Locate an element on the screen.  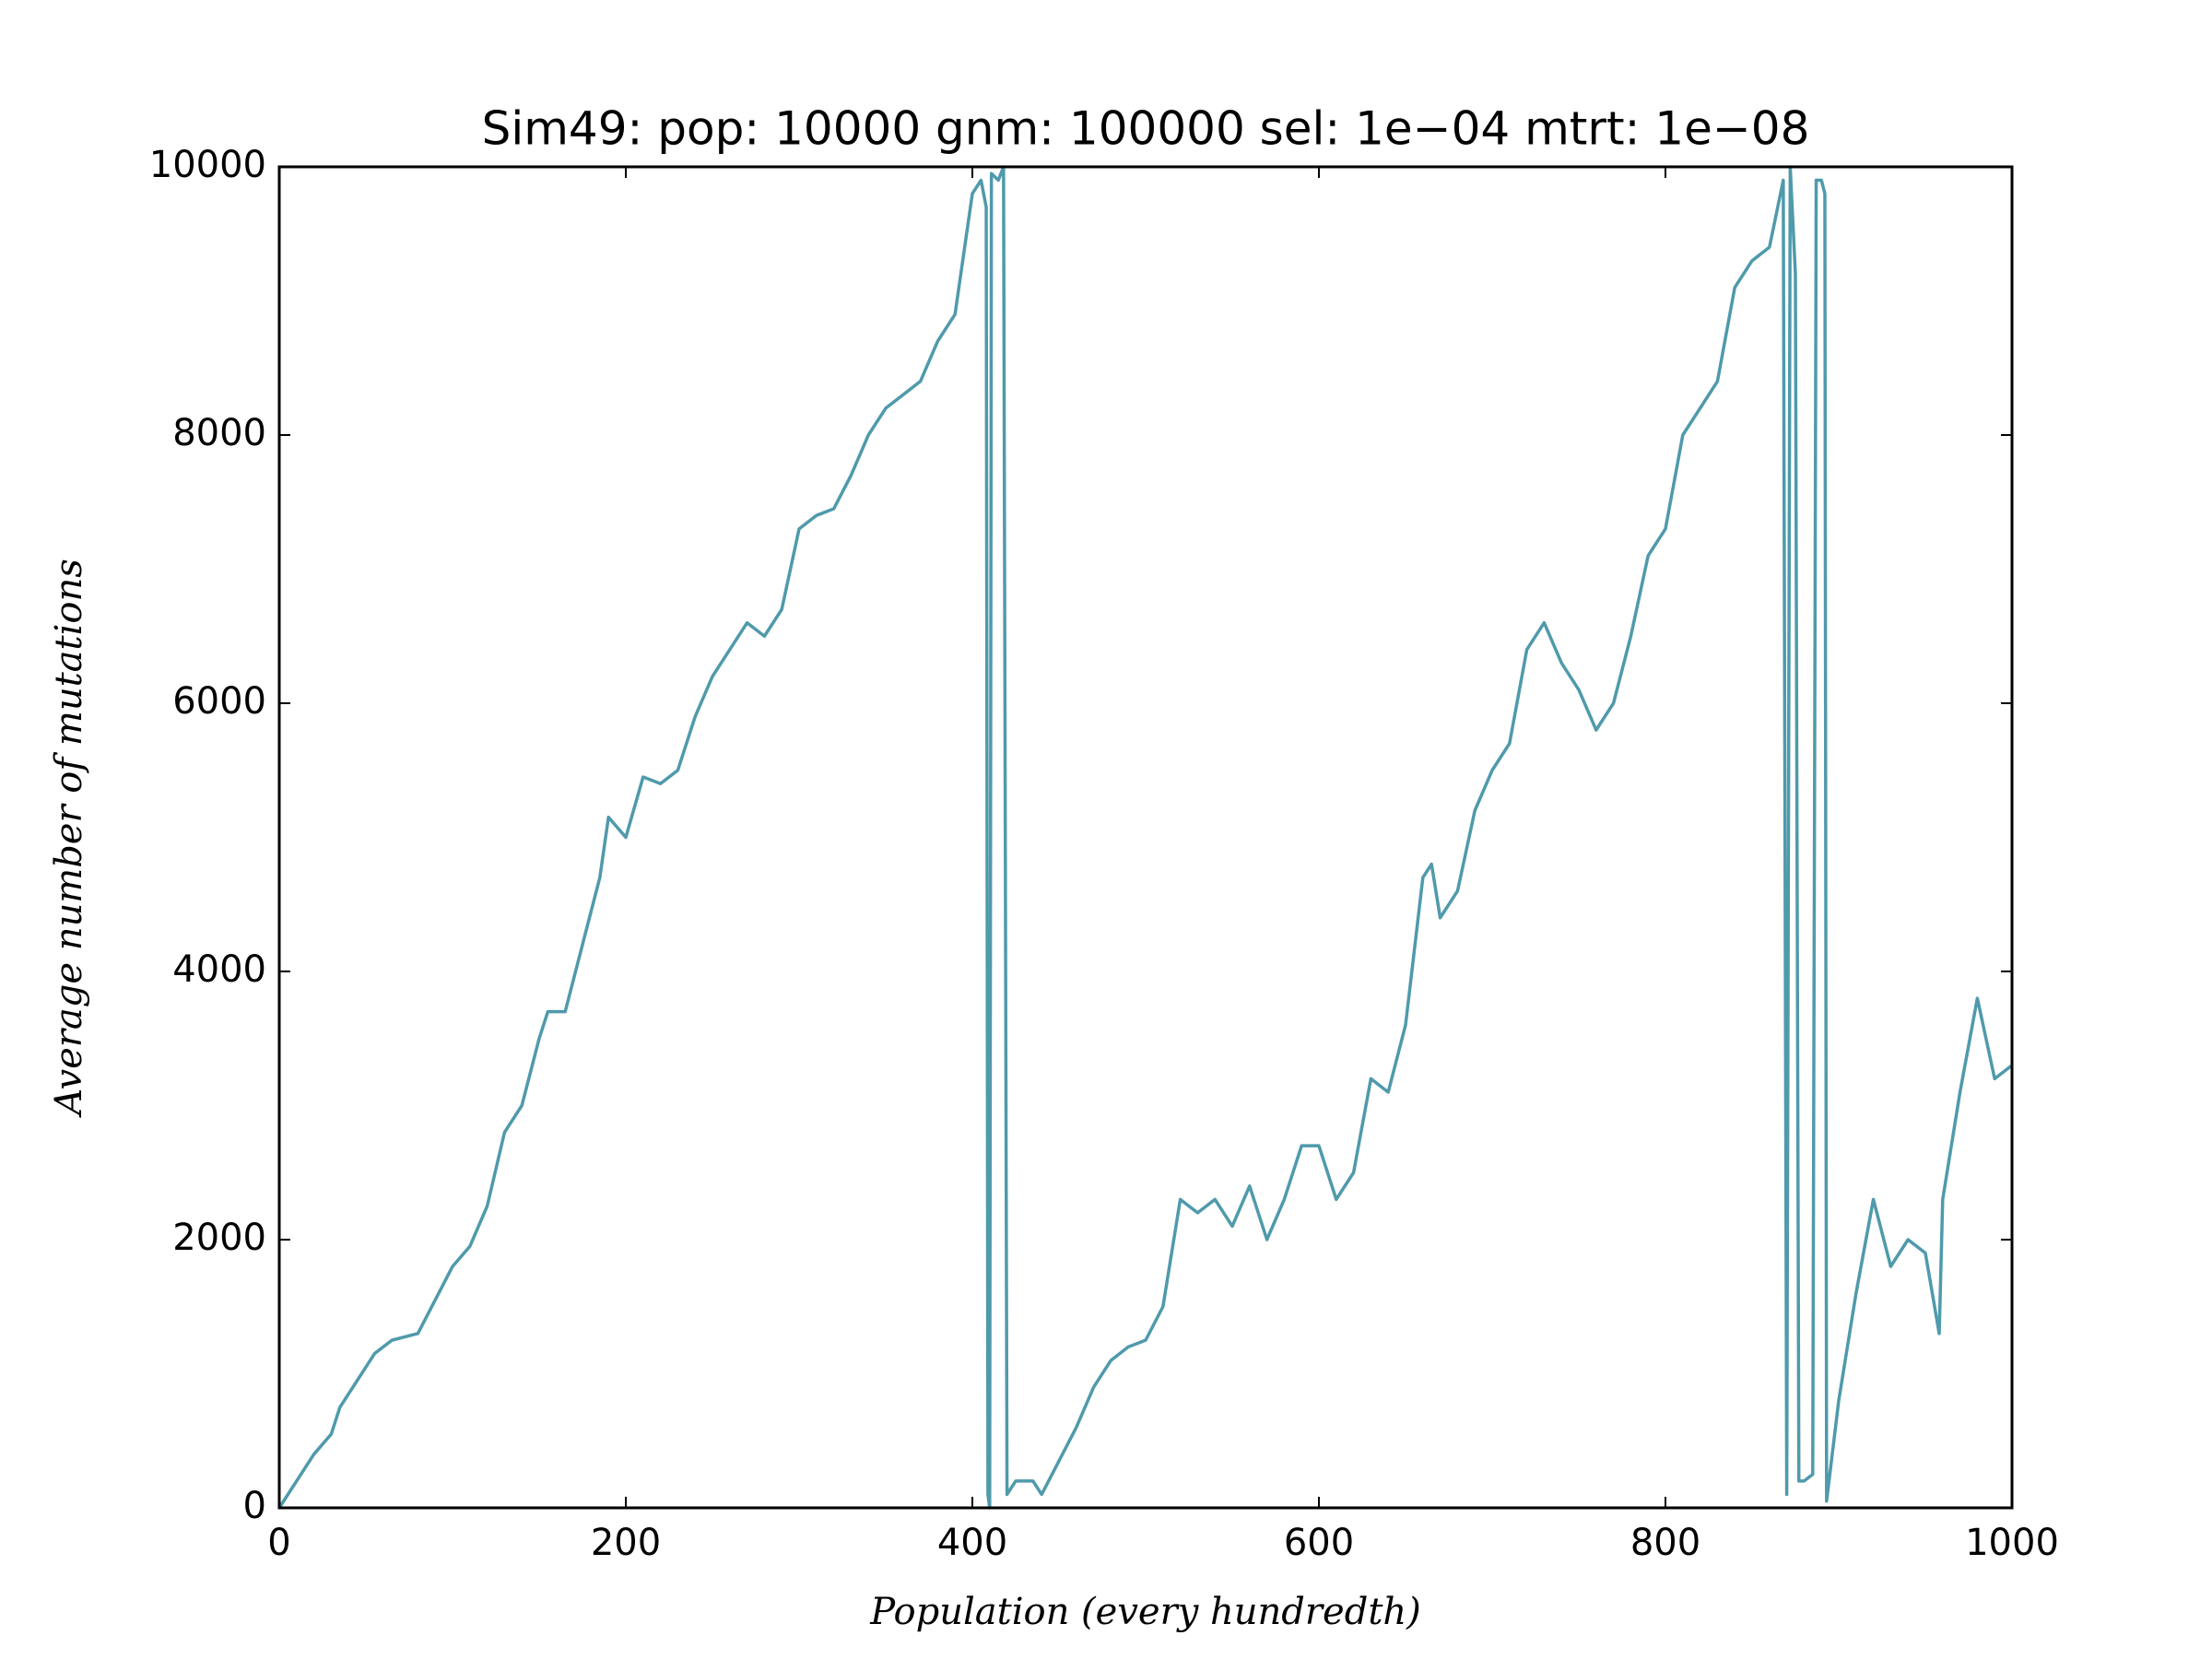
x-tick-label: 400 is located at coordinates (972, 1543).